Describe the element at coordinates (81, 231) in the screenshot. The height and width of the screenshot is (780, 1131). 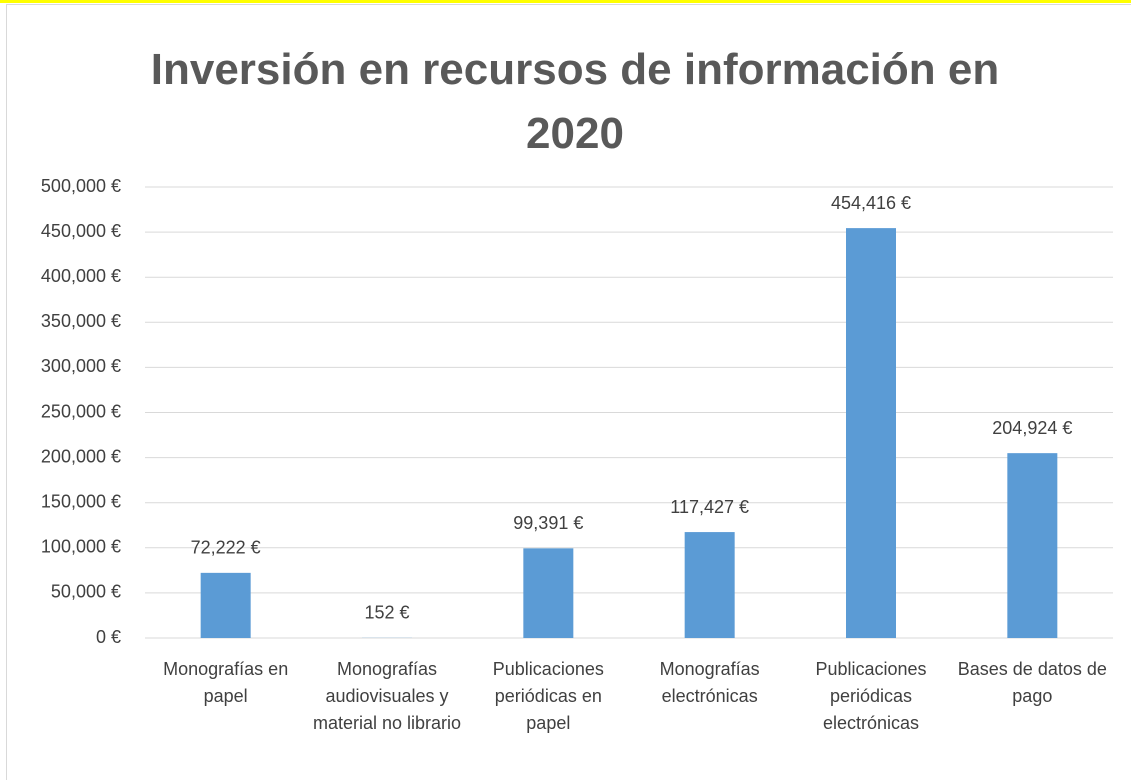
I see `y-tick-label: 450,000 €` at that location.